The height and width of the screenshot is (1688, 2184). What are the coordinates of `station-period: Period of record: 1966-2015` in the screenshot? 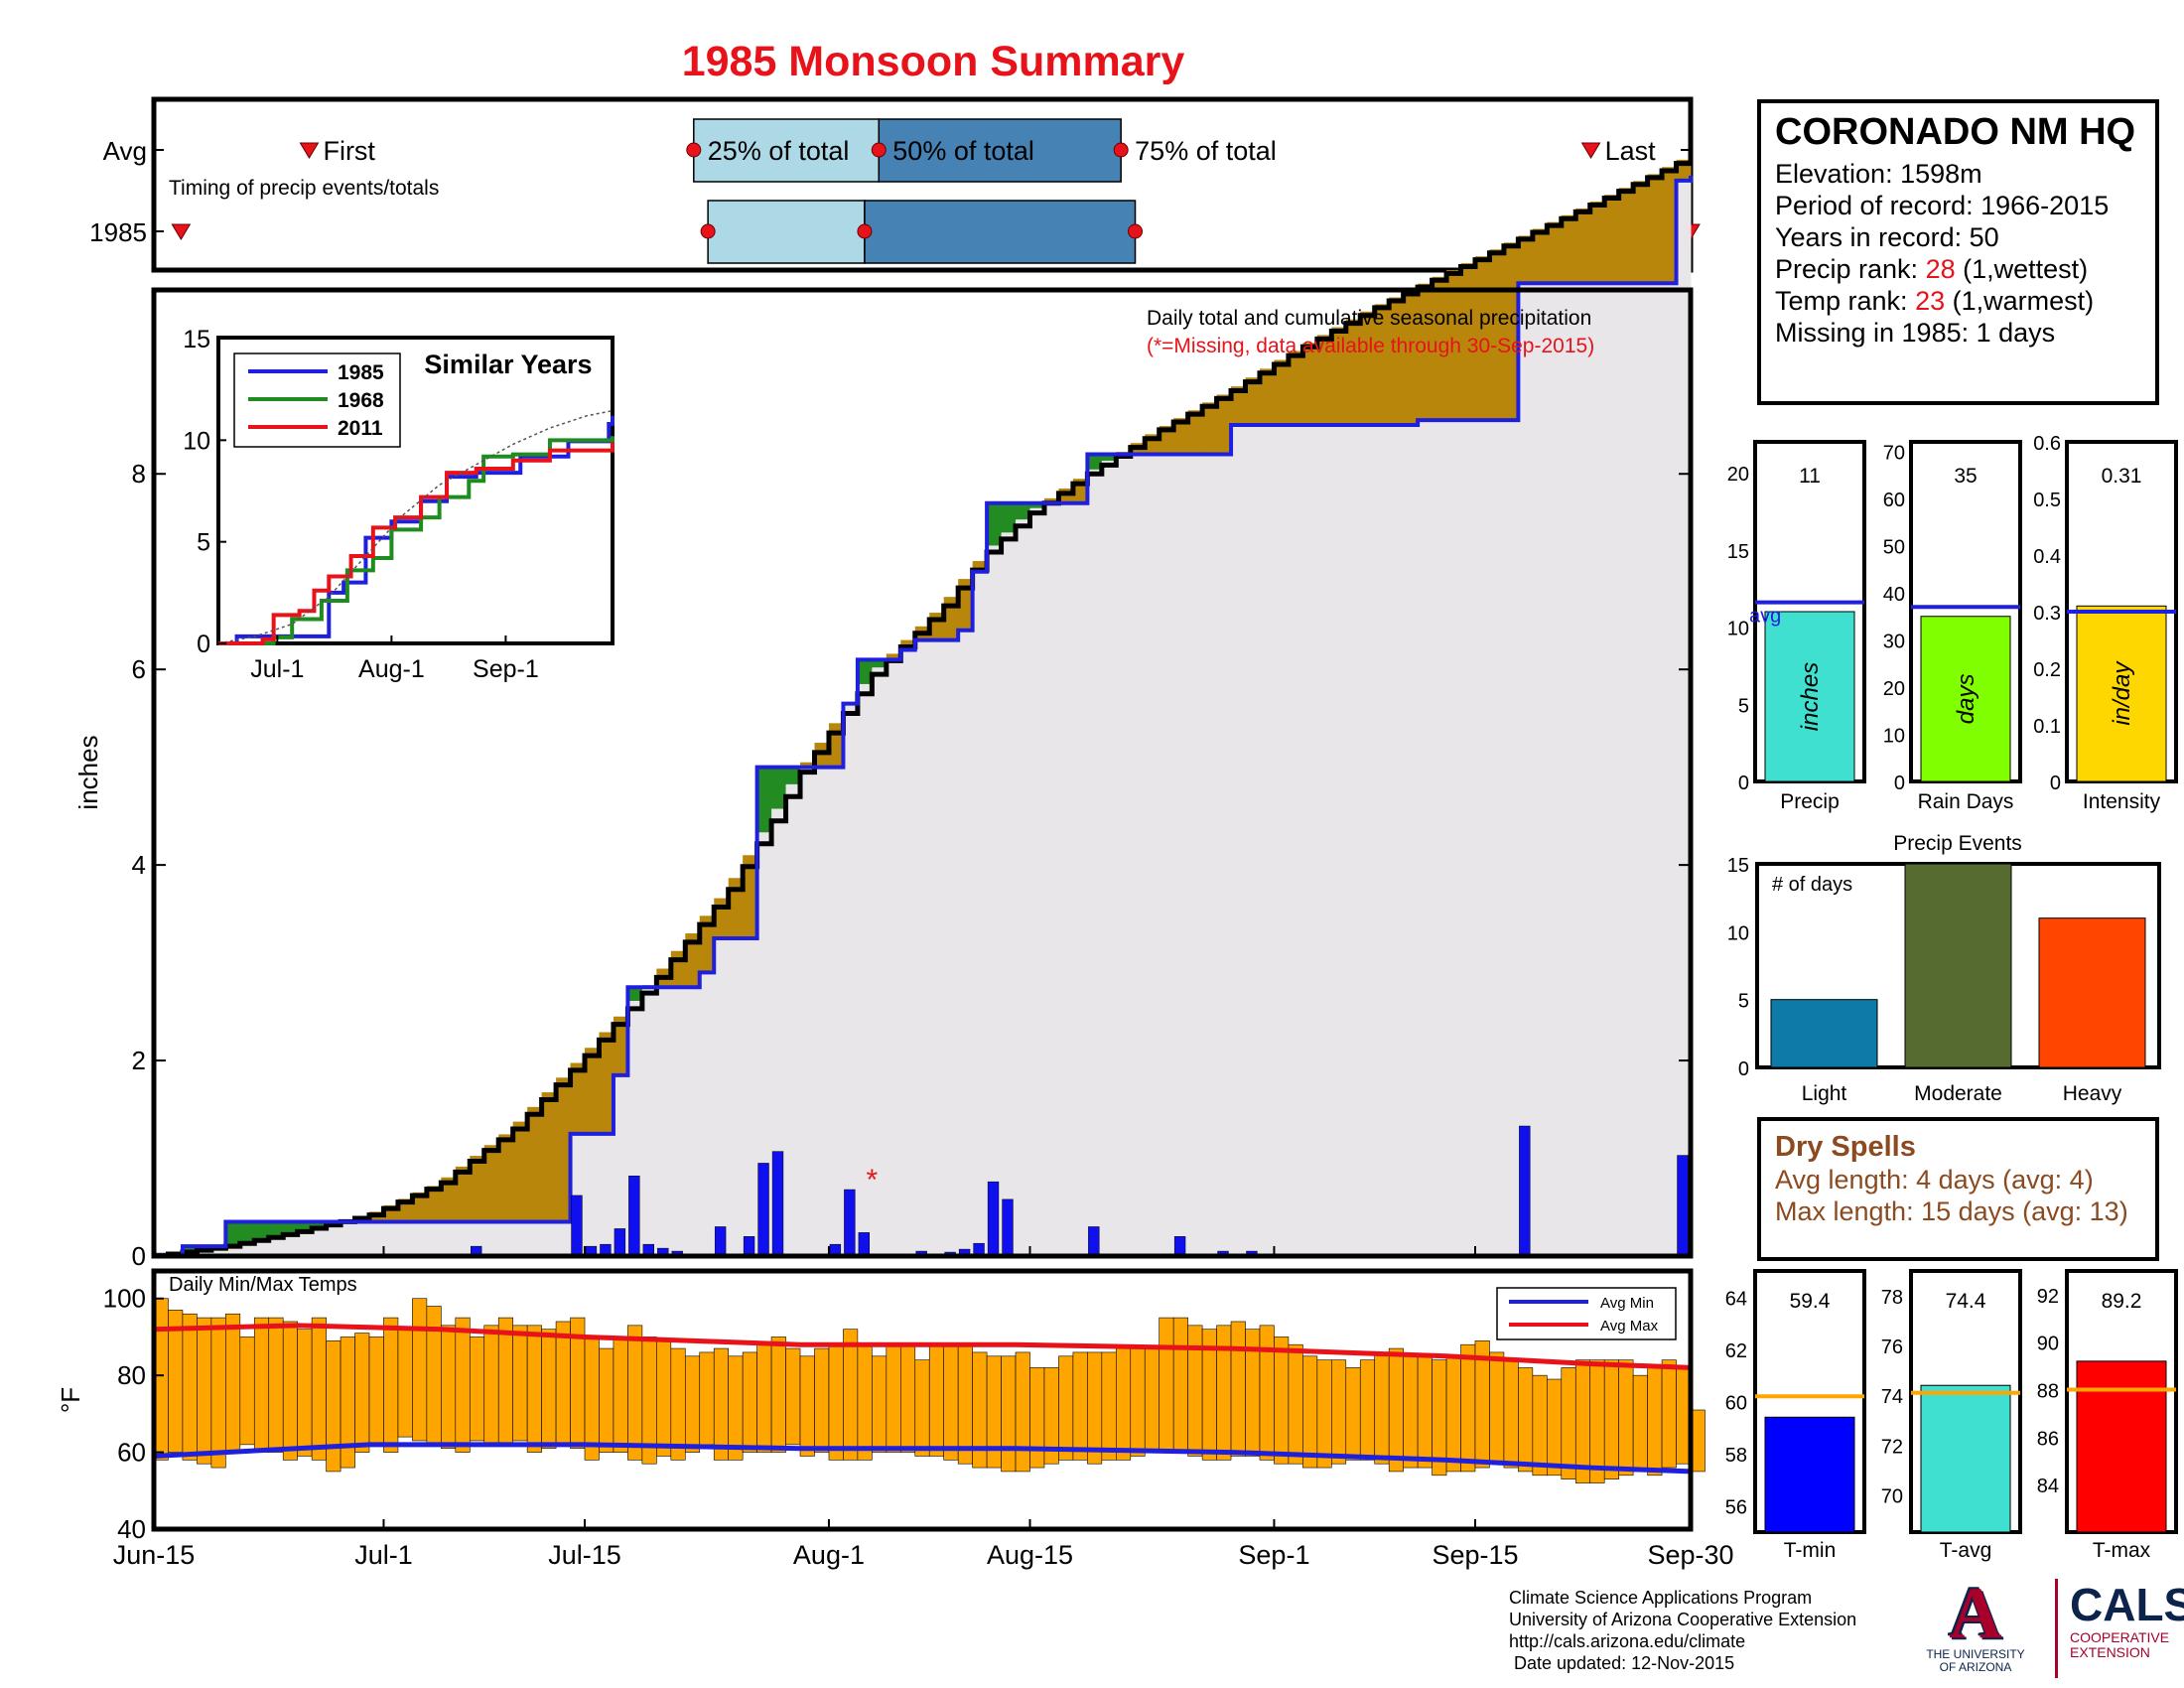 It's located at (1942, 205).